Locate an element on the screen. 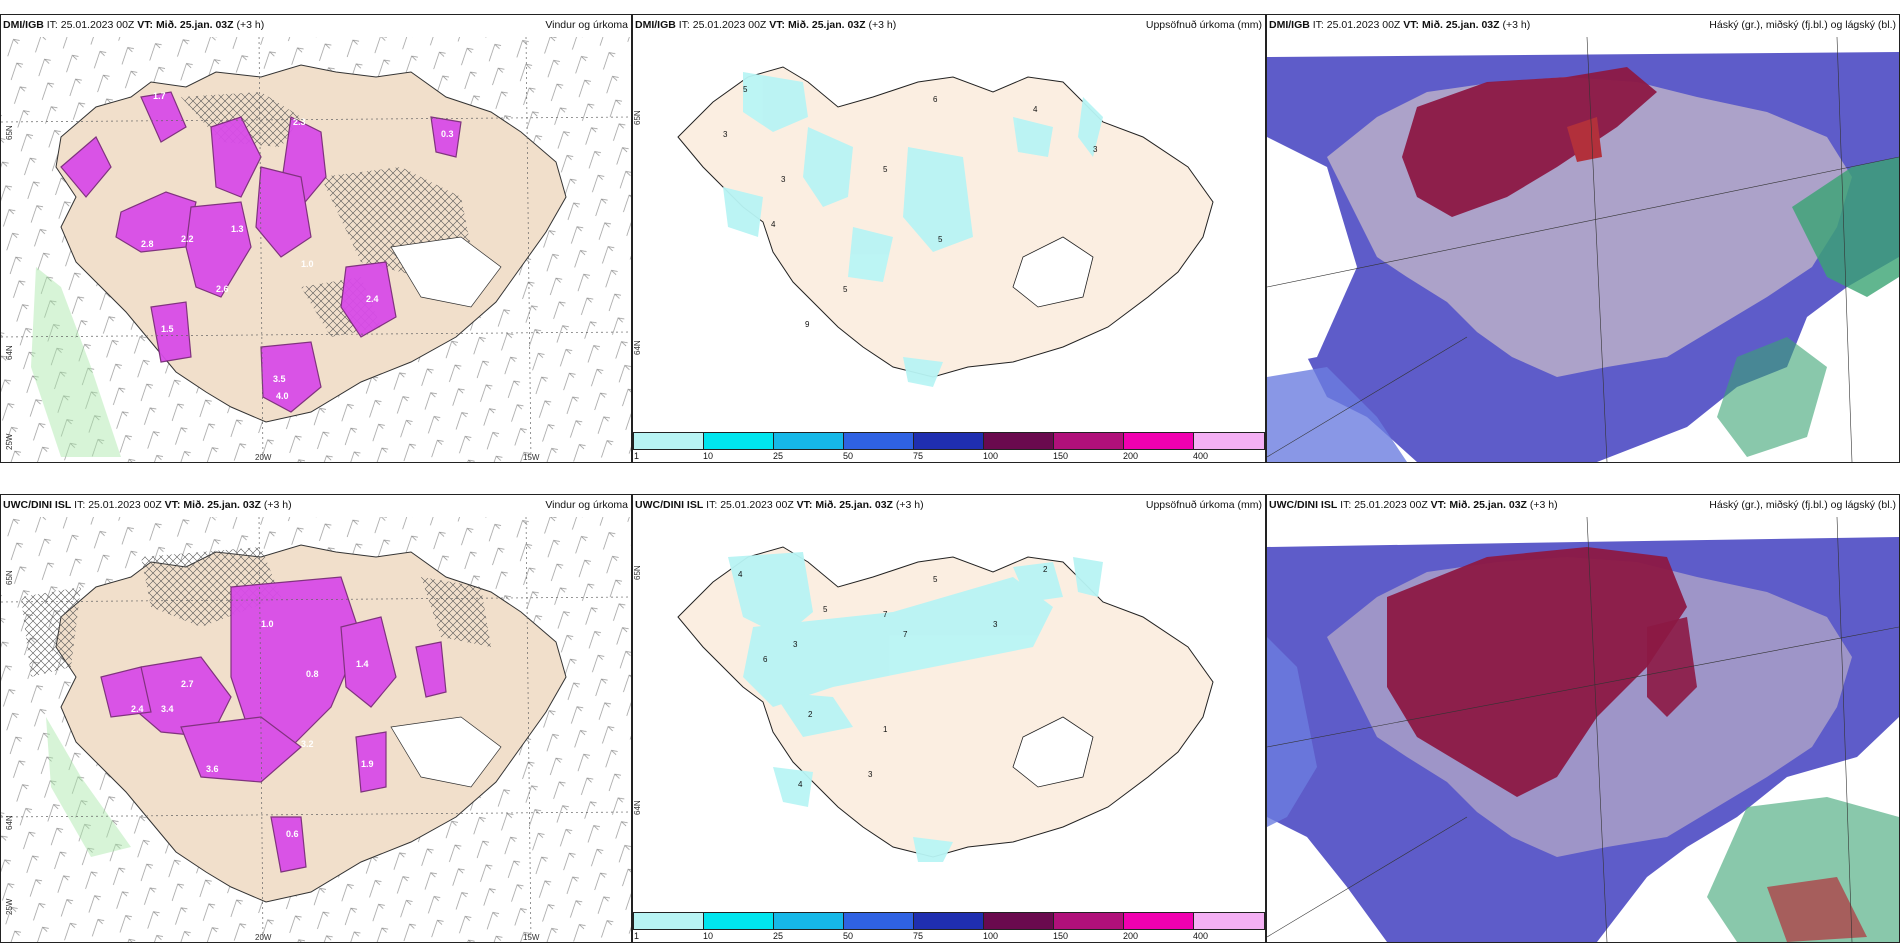 This screenshot has width=1900, height=950. precip-value: 2.2 is located at coordinates (187, 239).